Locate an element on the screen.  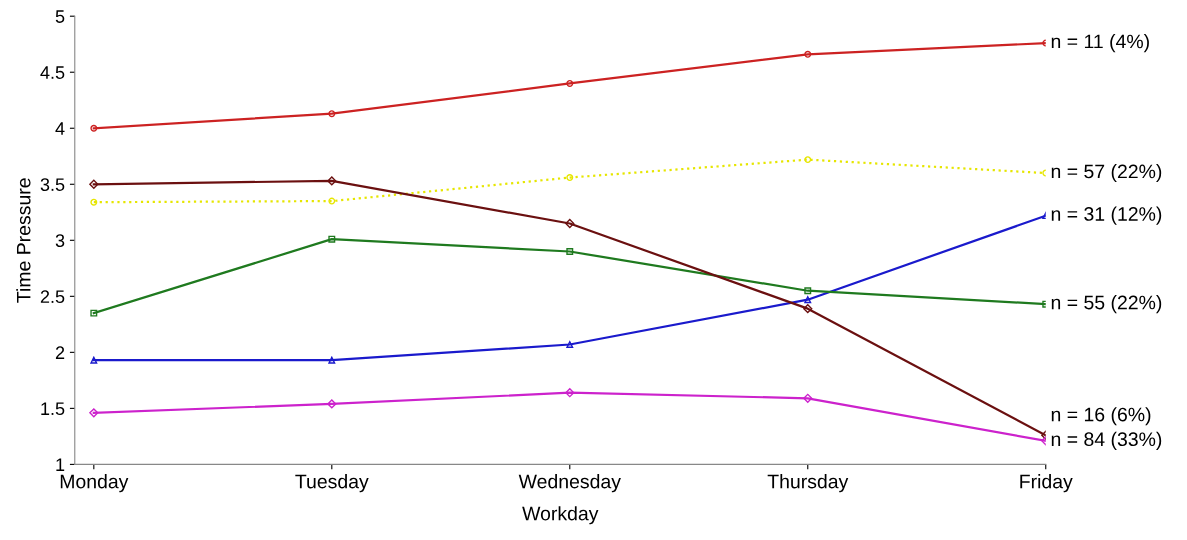
x-tick-label: Wednesday is located at coordinates (569, 483).